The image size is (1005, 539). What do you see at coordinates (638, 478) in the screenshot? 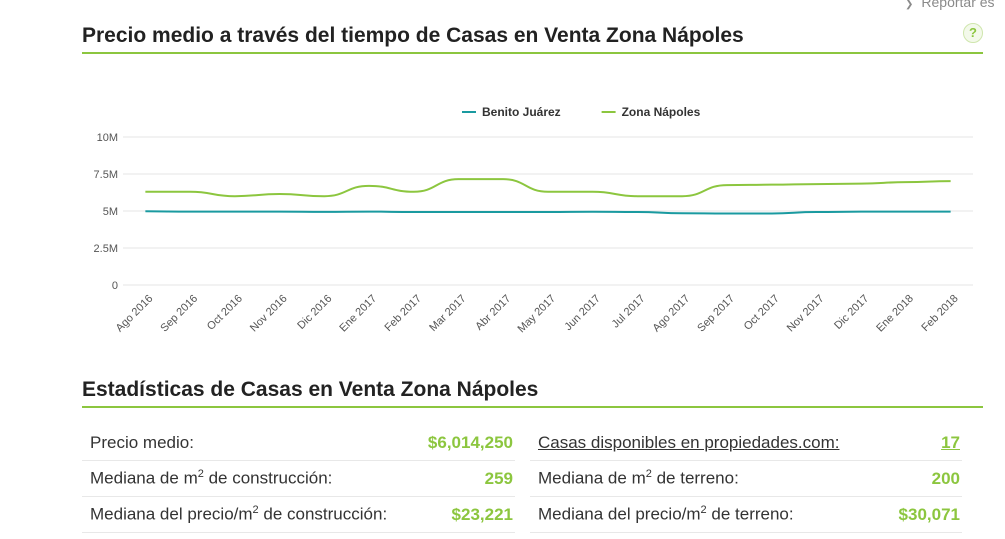
I see `stat-label: Mediana de m2 de terreno:` at bounding box center [638, 478].